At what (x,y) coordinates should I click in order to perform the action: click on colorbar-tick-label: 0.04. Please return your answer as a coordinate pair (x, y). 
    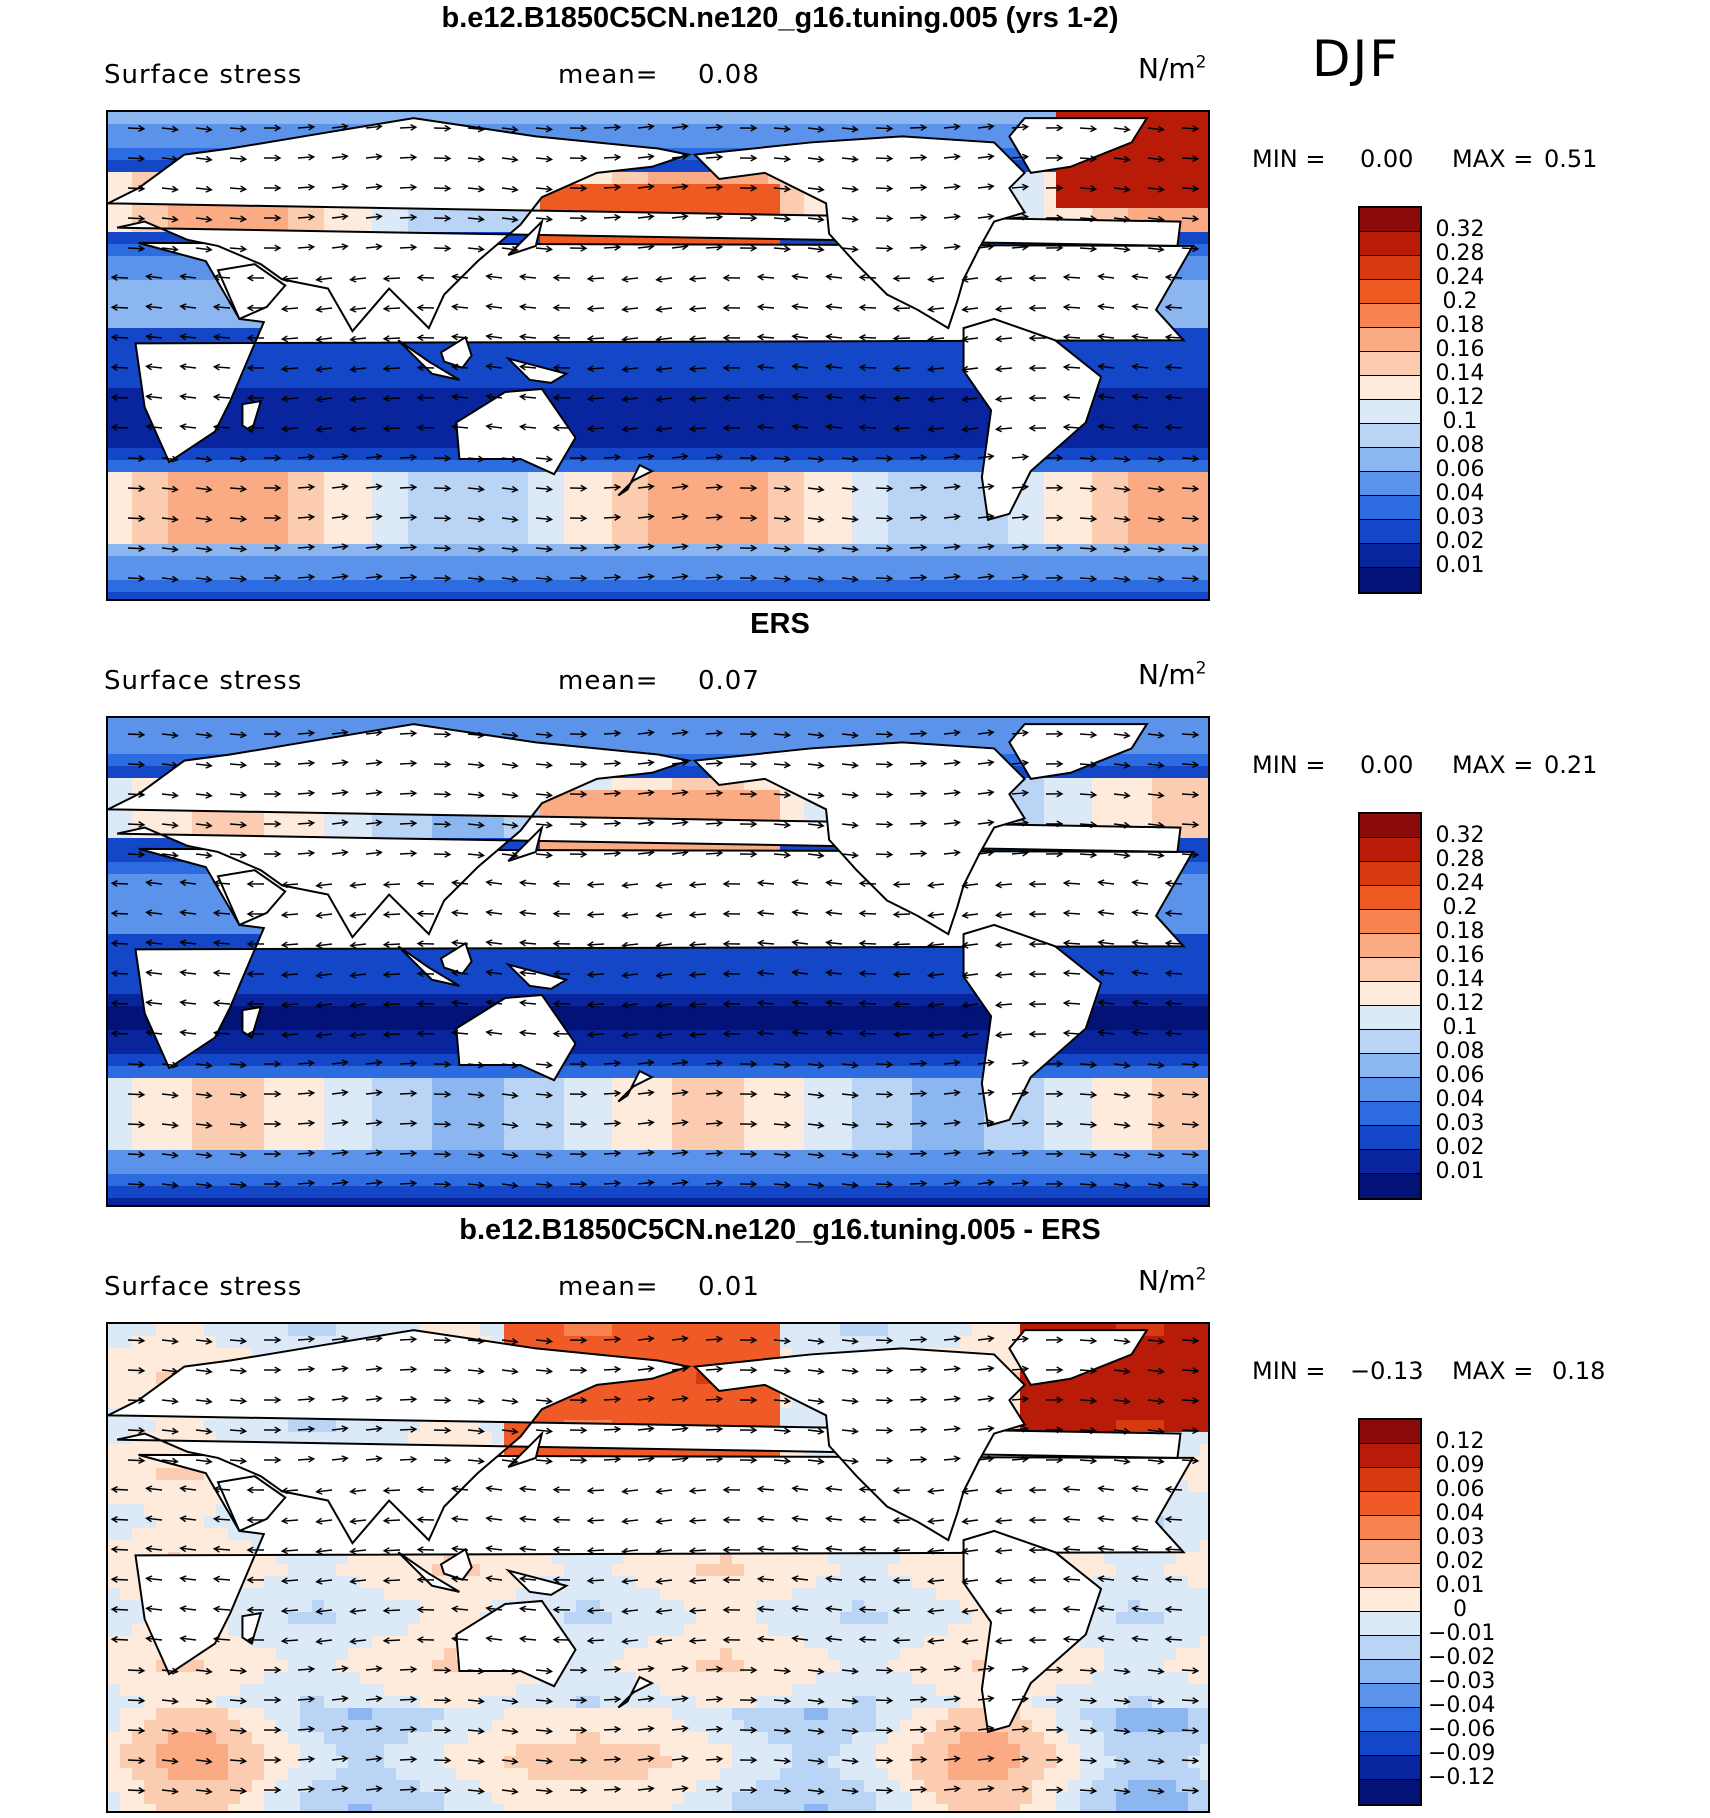
    Looking at the image, I should click on (1460, 493).